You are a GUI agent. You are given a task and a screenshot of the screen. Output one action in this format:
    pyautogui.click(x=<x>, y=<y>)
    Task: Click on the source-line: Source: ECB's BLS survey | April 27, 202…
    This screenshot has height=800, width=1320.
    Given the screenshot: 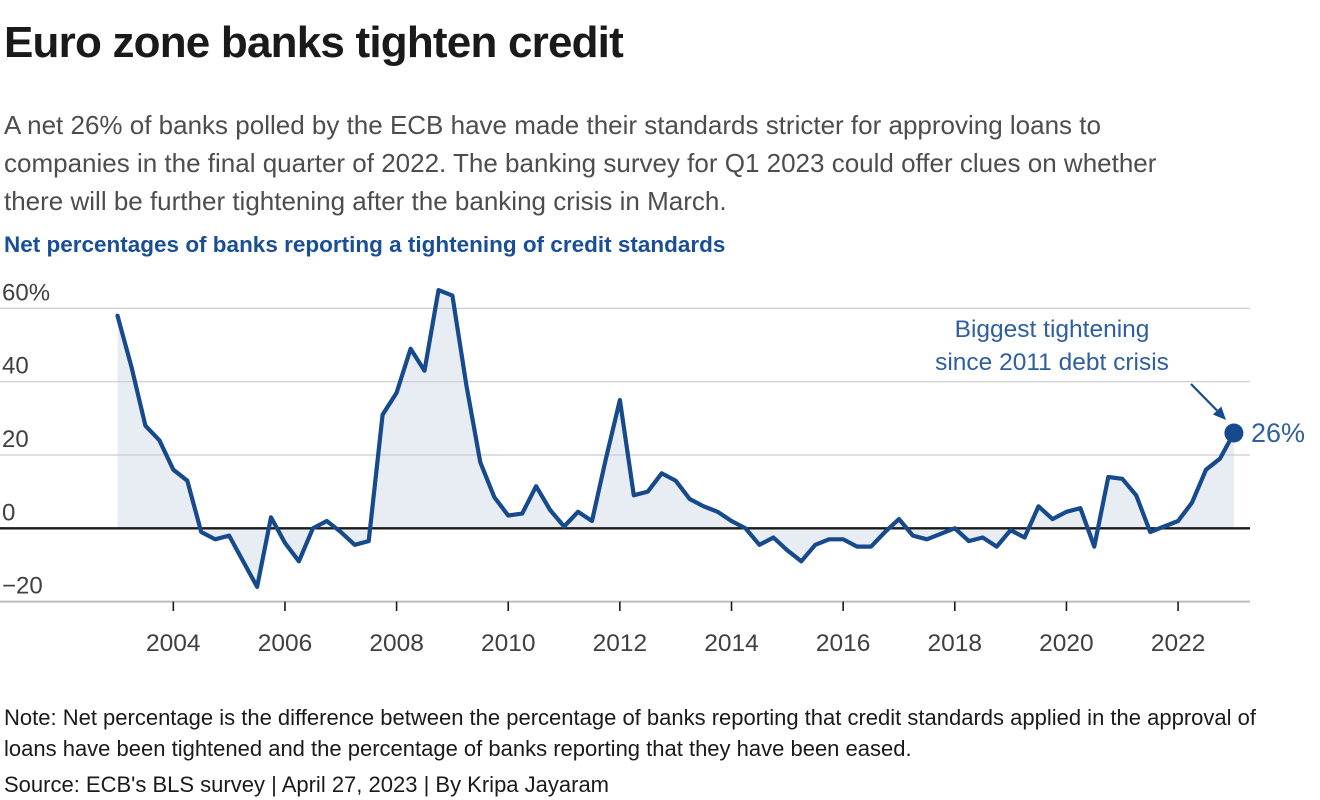 What is the action you would take?
    pyautogui.click(x=307, y=784)
    